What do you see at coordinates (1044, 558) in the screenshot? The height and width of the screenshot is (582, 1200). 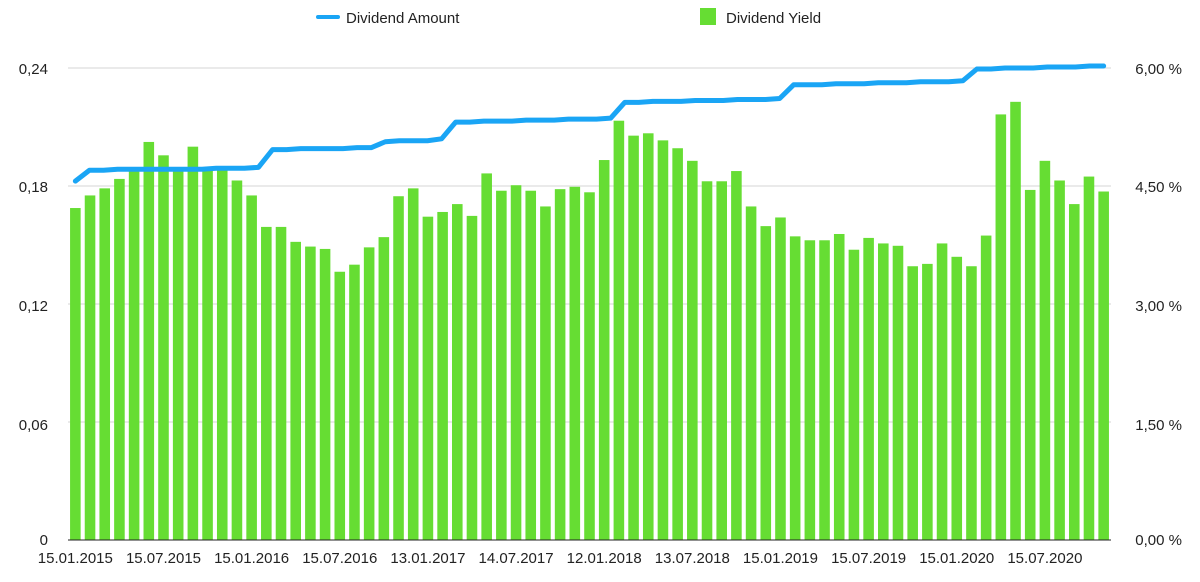 I see `x-tick-label: 15.07.2020` at bounding box center [1044, 558].